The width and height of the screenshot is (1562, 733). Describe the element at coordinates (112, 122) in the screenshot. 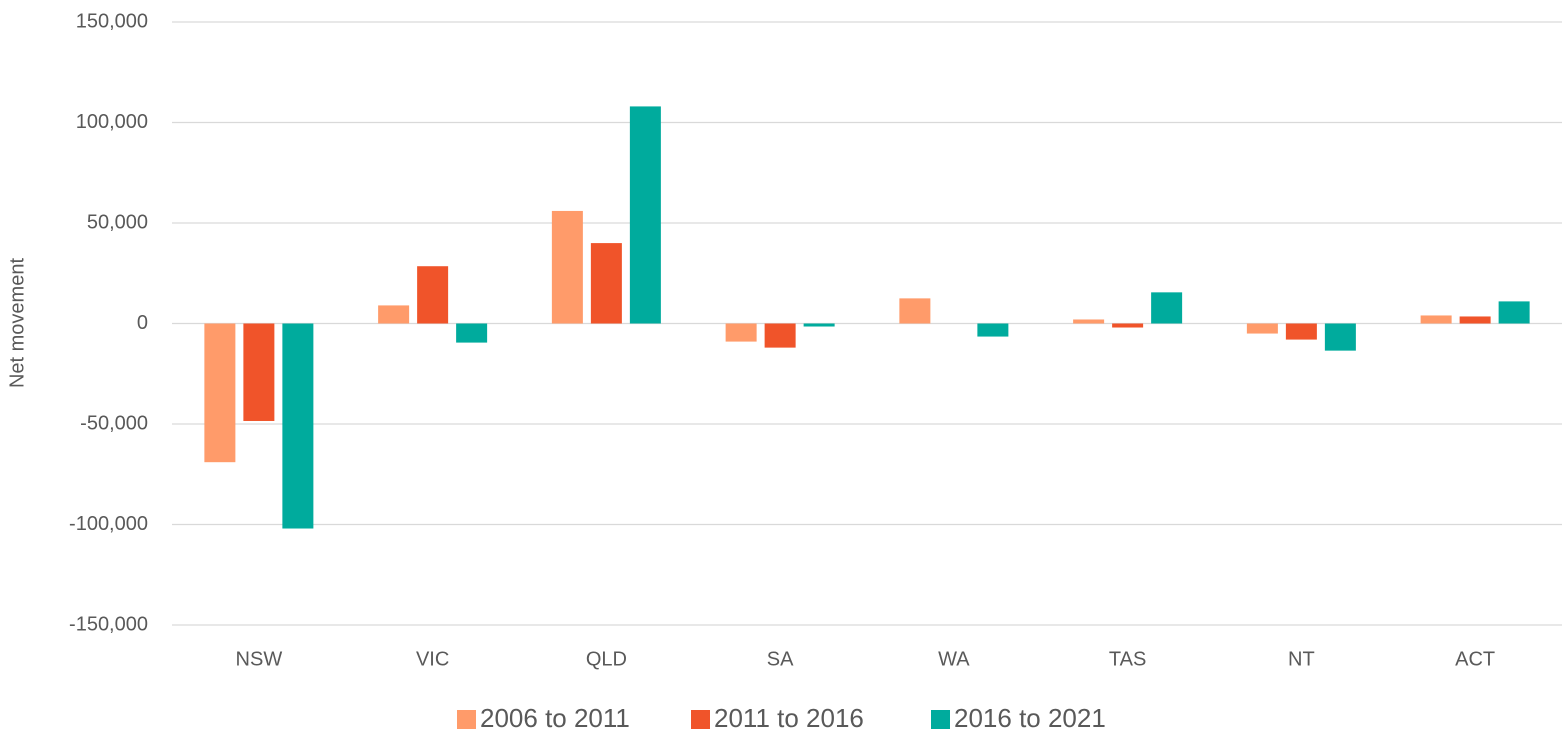

I see `y-tick-label: 100,000` at that location.